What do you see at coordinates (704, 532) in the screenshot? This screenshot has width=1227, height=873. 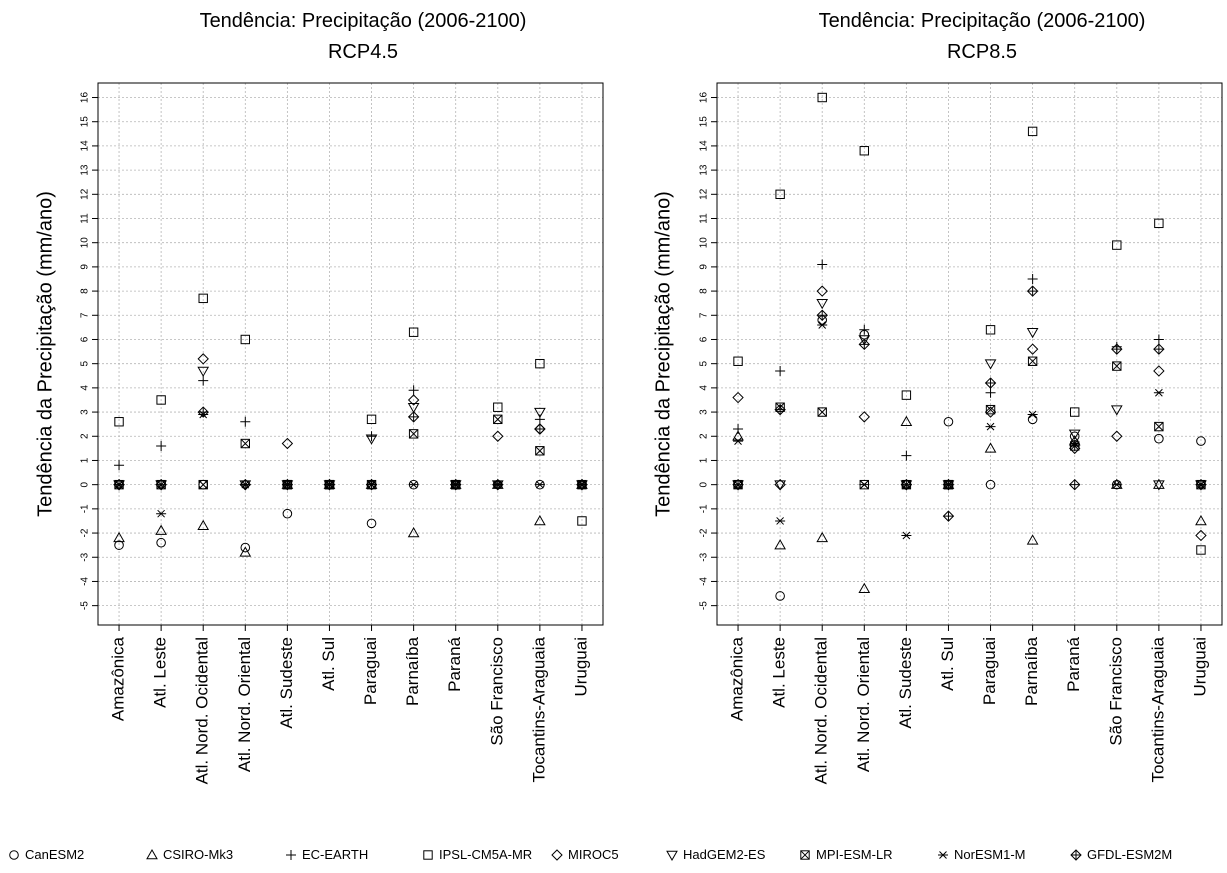 I see `y-tick-label: -2` at bounding box center [704, 532].